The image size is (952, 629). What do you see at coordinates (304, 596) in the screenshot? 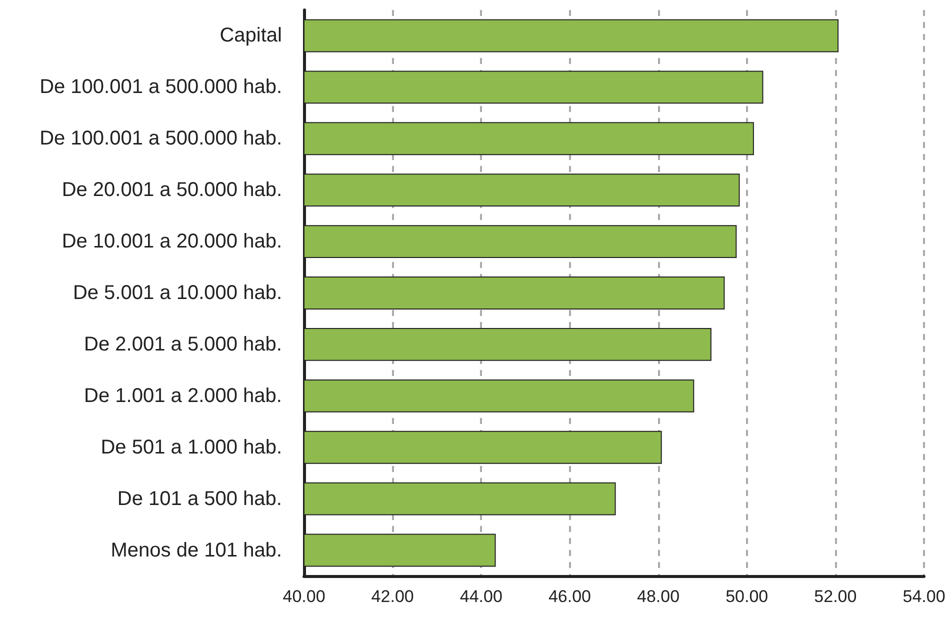
I see `x-tick-label: 40.00` at bounding box center [304, 596].